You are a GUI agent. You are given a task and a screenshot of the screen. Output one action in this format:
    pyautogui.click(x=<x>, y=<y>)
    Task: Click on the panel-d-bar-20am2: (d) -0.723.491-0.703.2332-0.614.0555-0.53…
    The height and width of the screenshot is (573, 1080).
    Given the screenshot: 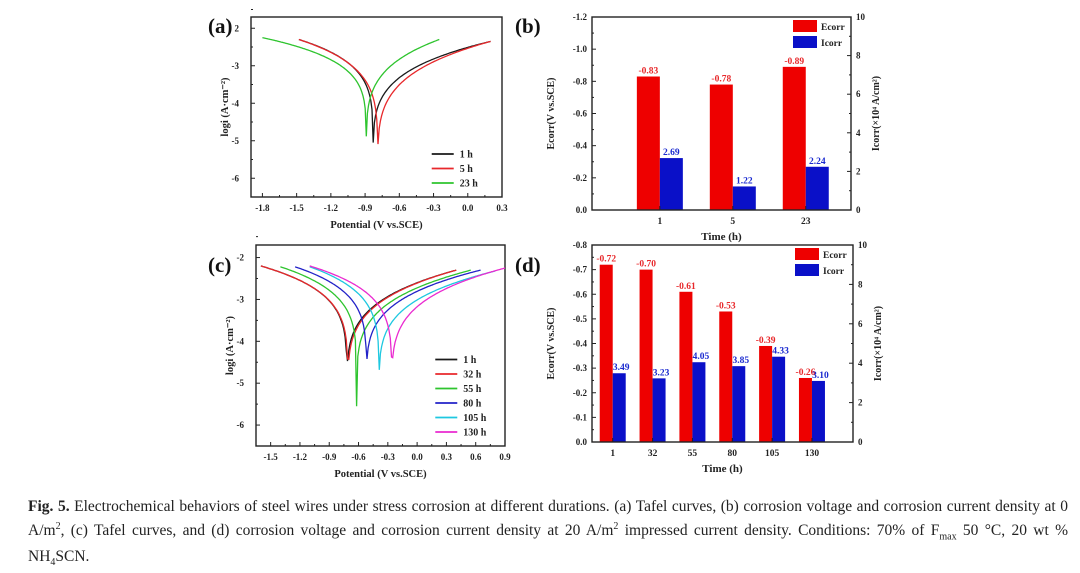 What is the action you would take?
    pyautogui.click(x=699, y=357)
    